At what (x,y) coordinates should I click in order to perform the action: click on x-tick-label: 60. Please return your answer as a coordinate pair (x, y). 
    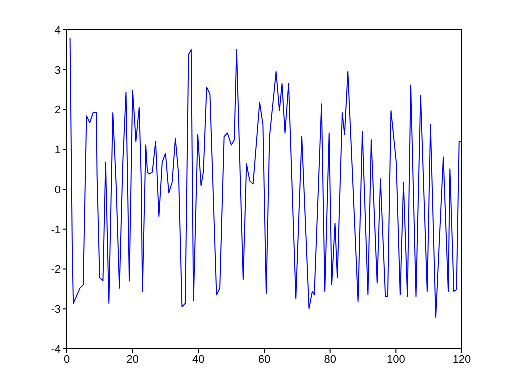
    Looking at the image, I should click on (264, 360).